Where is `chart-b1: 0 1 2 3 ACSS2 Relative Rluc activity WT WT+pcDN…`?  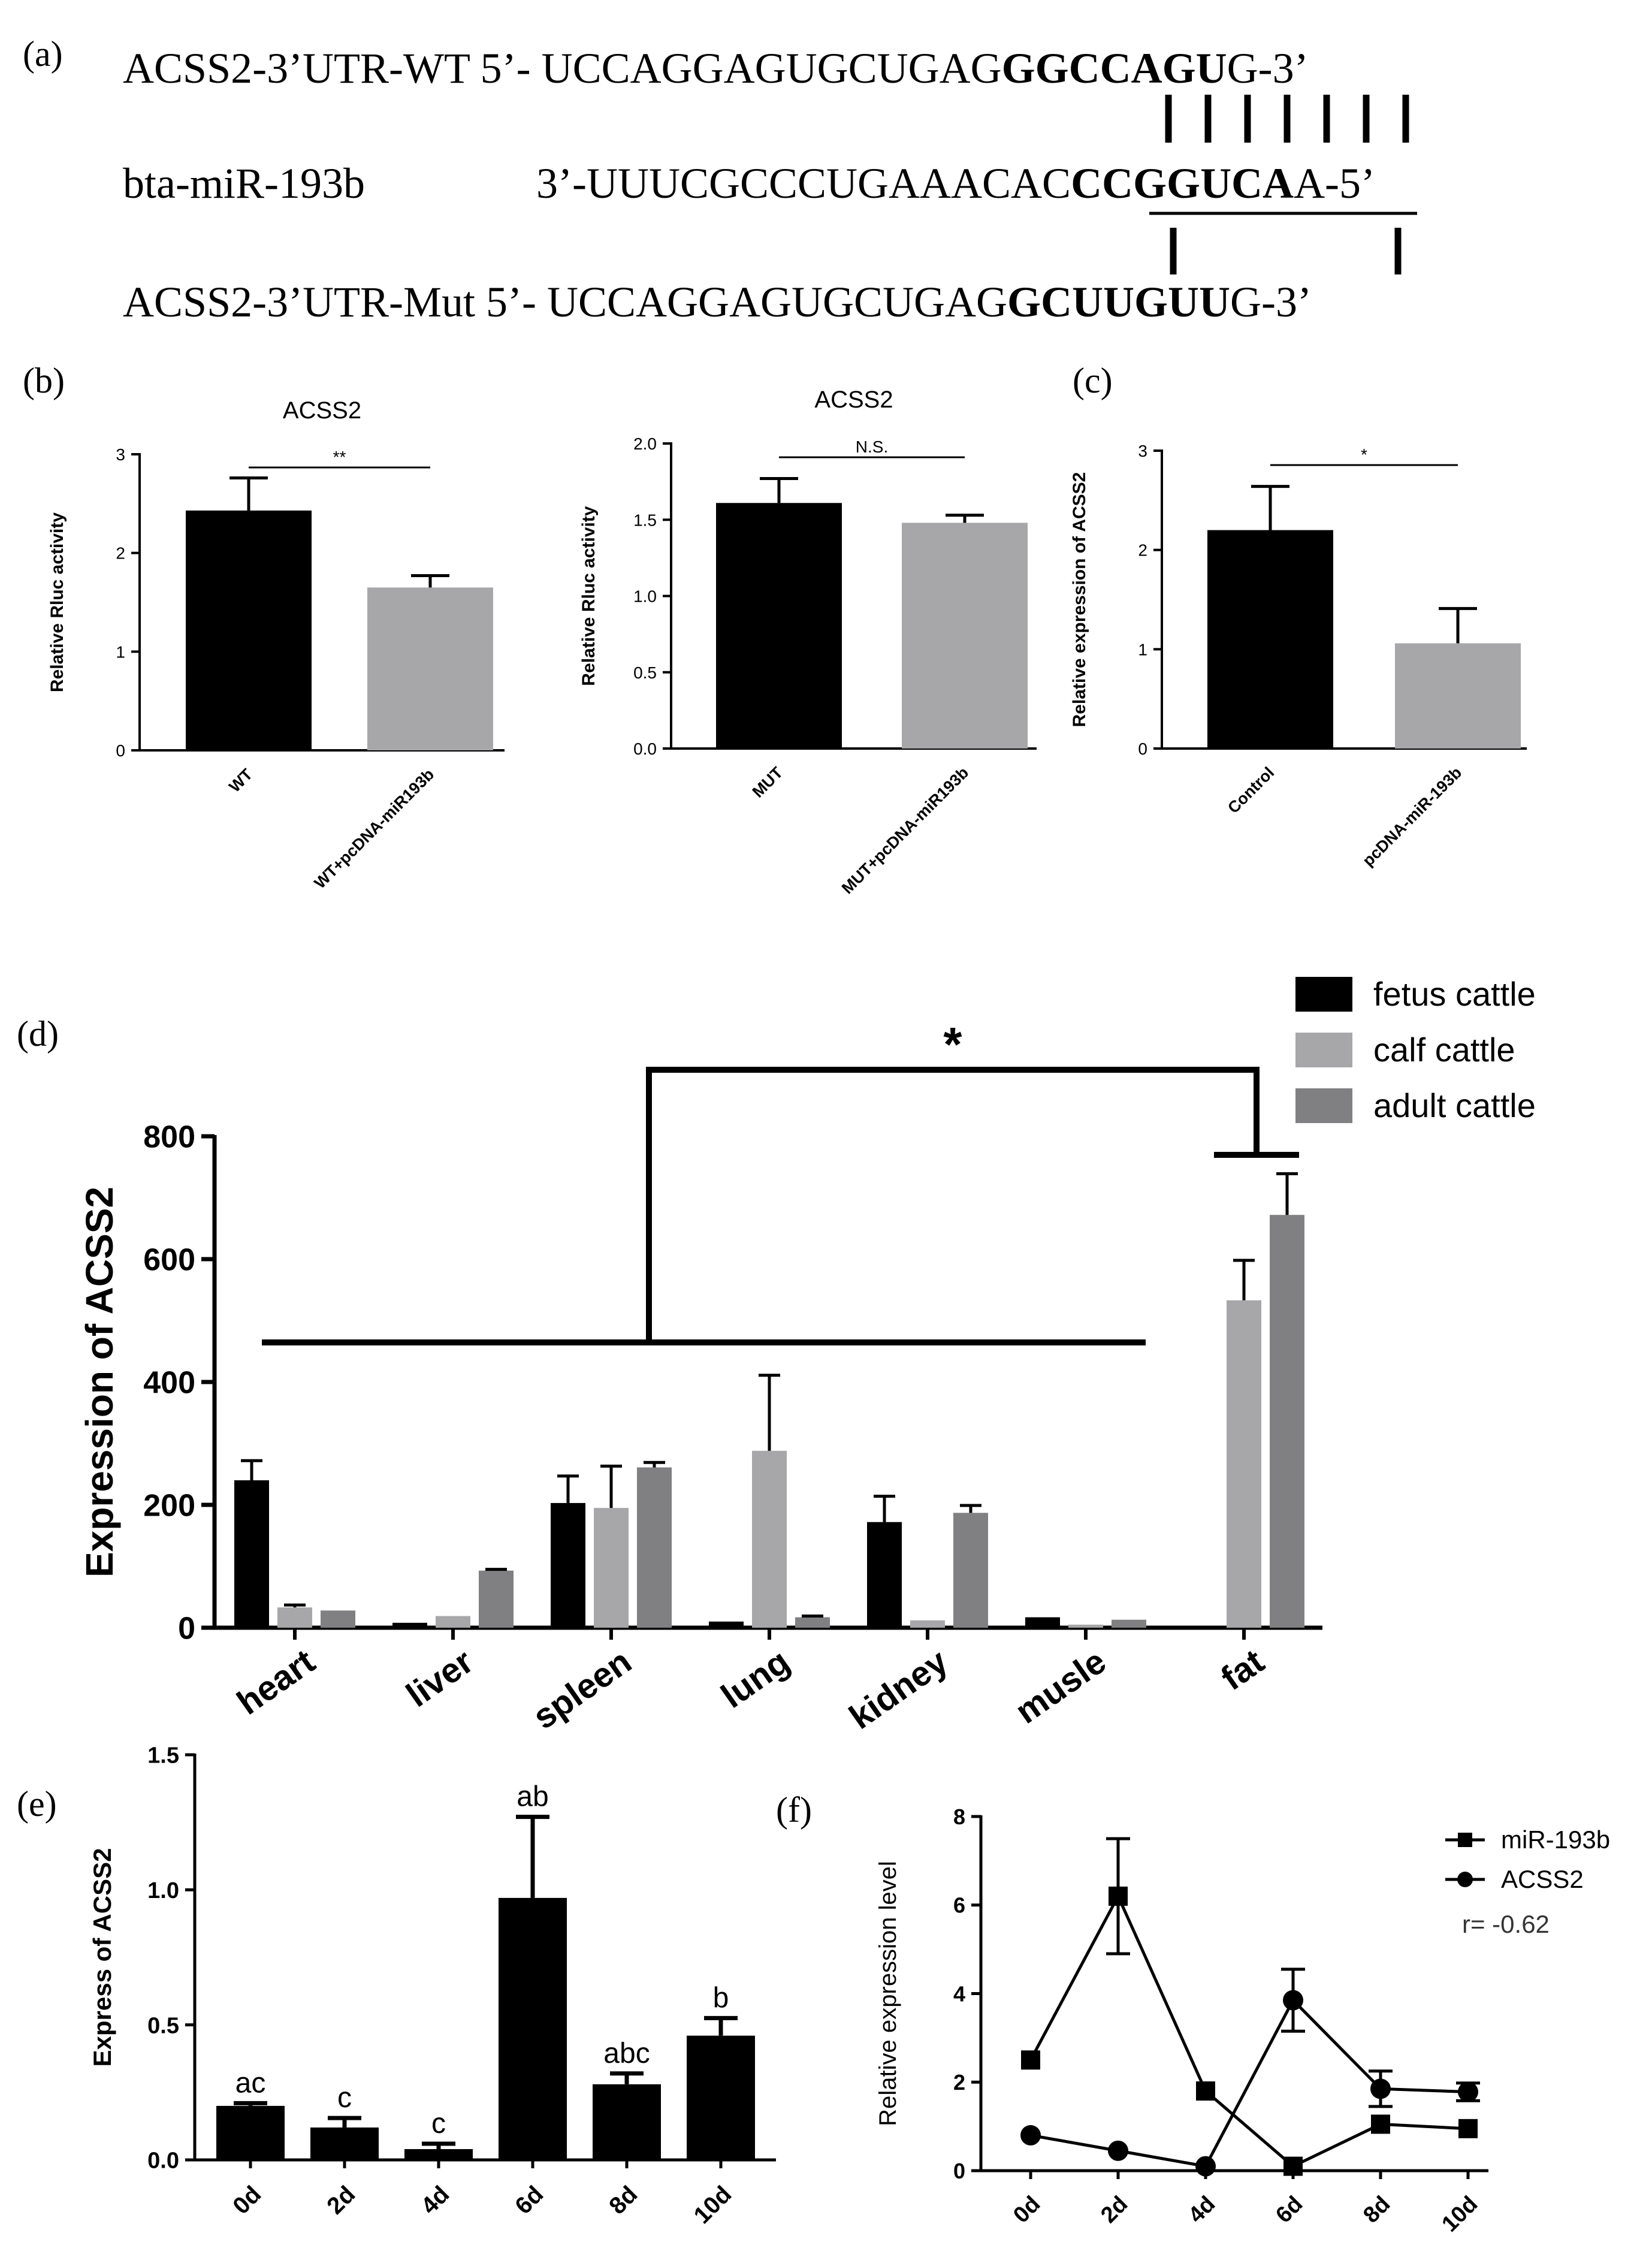 chart-b1: 0 1 2 3 ACSS2 Relative Rluc activity WT WT+pcDN… is located at coordinates (276, 644).